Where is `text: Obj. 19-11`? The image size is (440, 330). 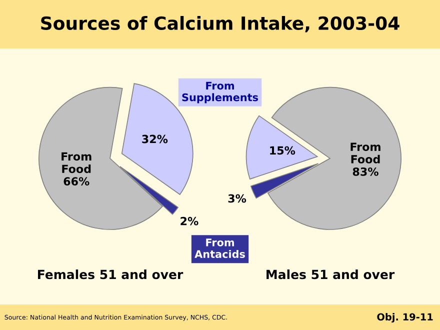
text: Obj. 19-11 is located at coordinates (405, 318).